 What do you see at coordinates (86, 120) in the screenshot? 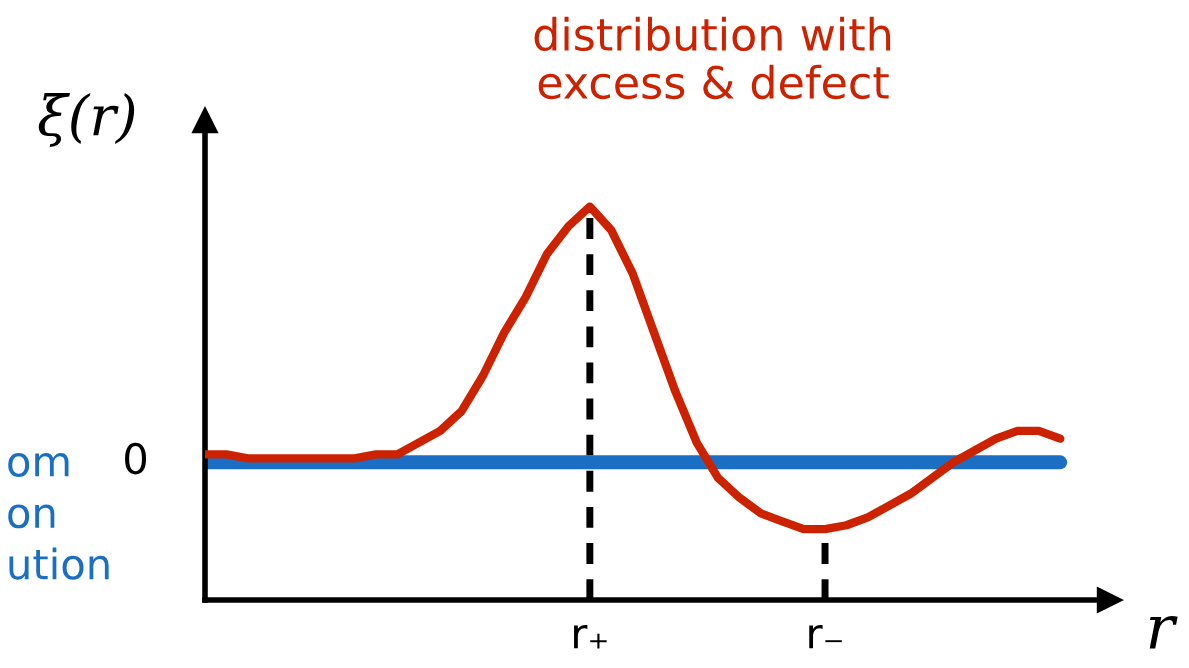
I see `y-axis-title: ξ(r)` at bounding box center [86, 120].